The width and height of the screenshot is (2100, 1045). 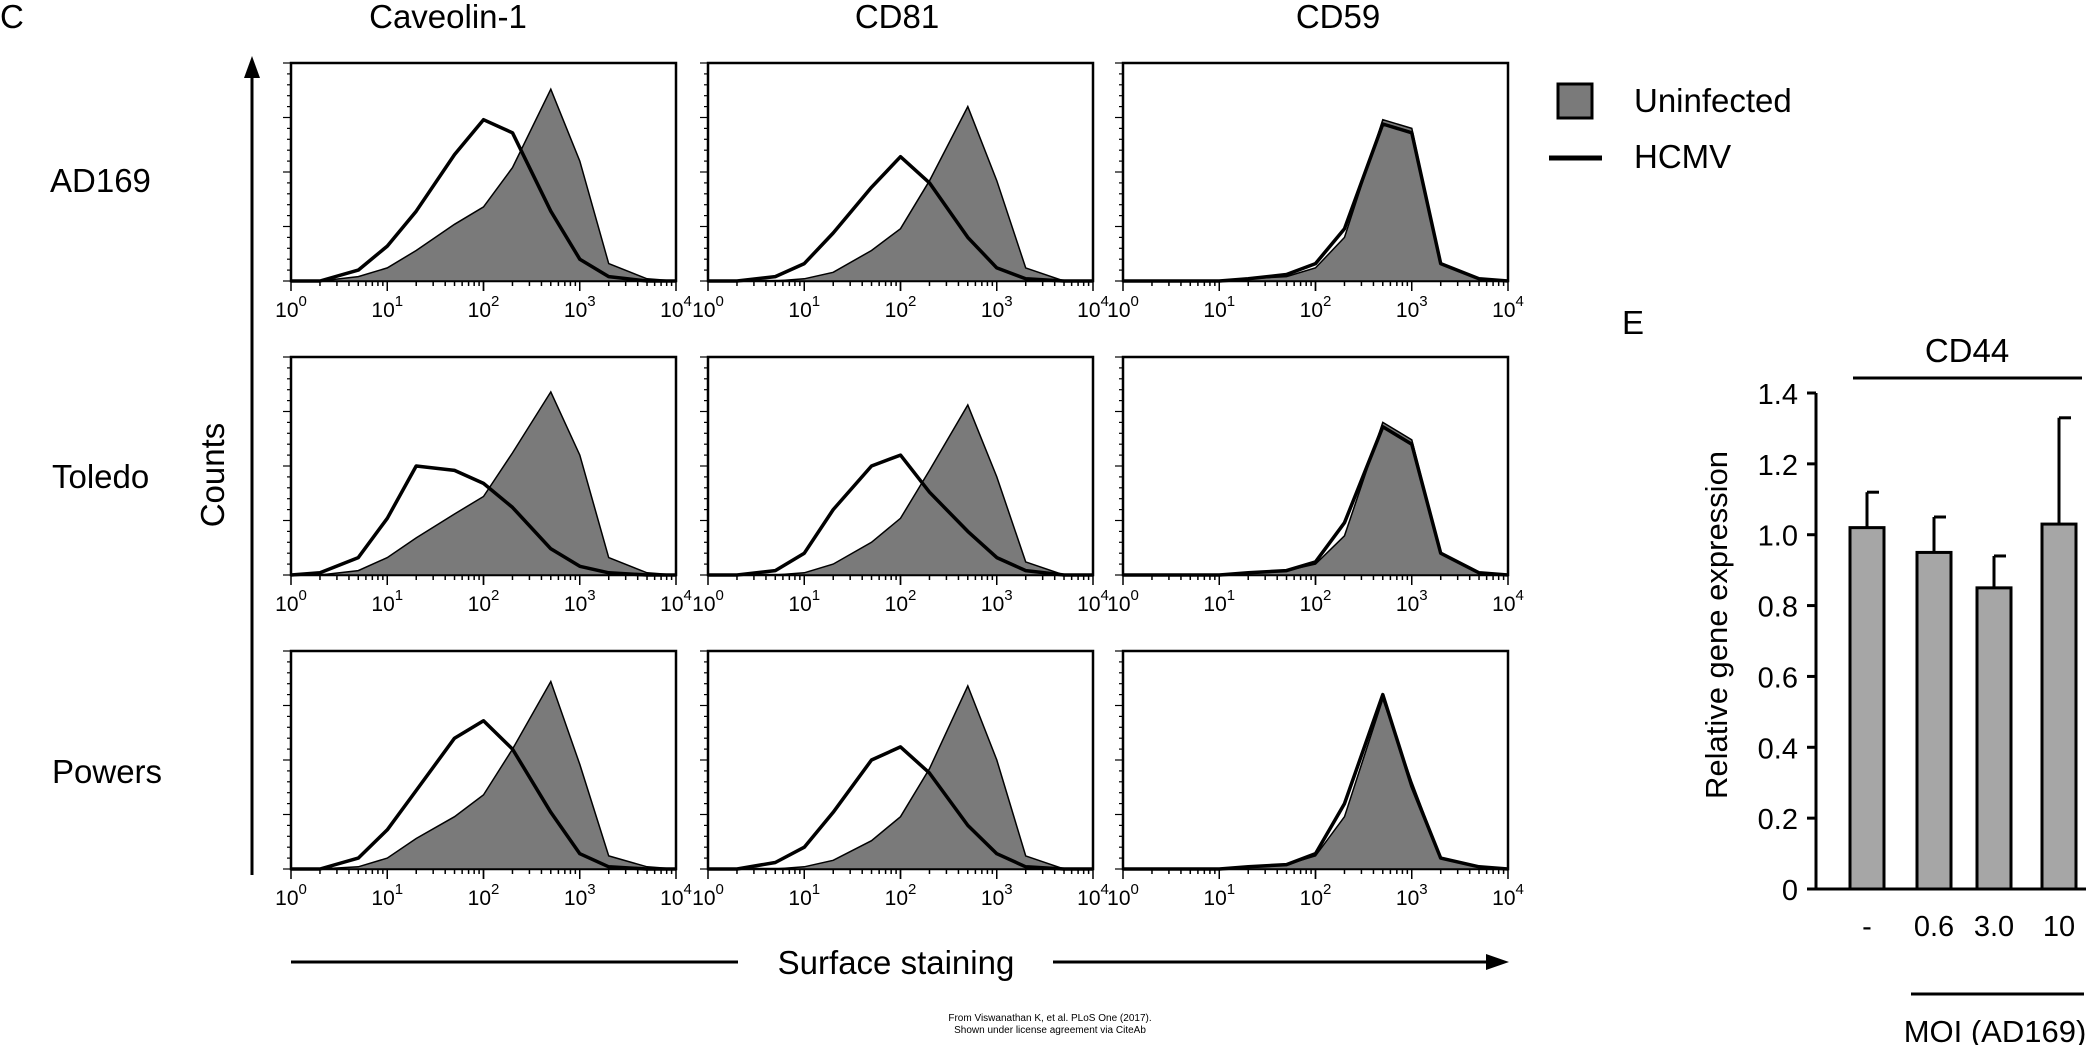 I want to click on bar-category-label: 10, so click(x=2059, y=927).